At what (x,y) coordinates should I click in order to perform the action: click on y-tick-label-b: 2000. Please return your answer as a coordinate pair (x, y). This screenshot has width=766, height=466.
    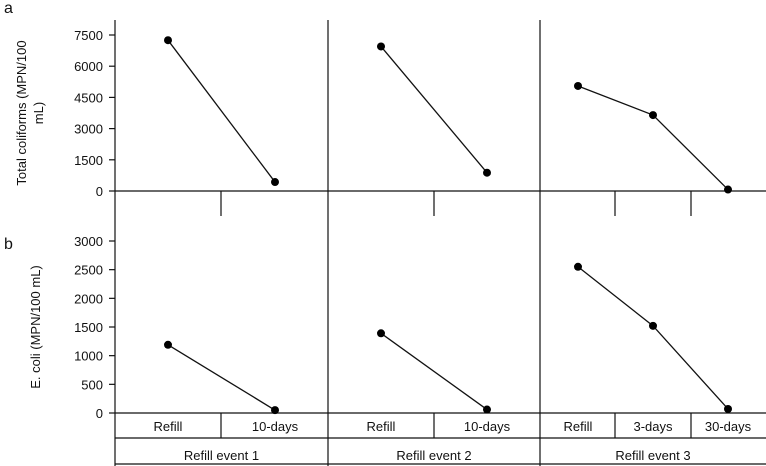
    Looking at the image, I should click on (88, 298).